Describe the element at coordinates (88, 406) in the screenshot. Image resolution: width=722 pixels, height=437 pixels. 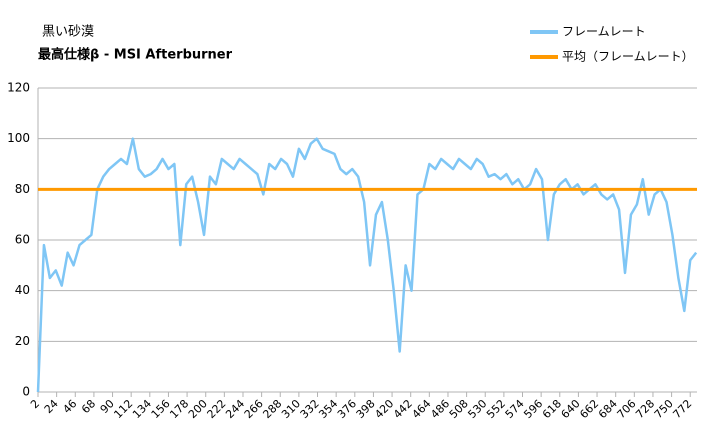
I see `x-tick-label: 68` at that location.